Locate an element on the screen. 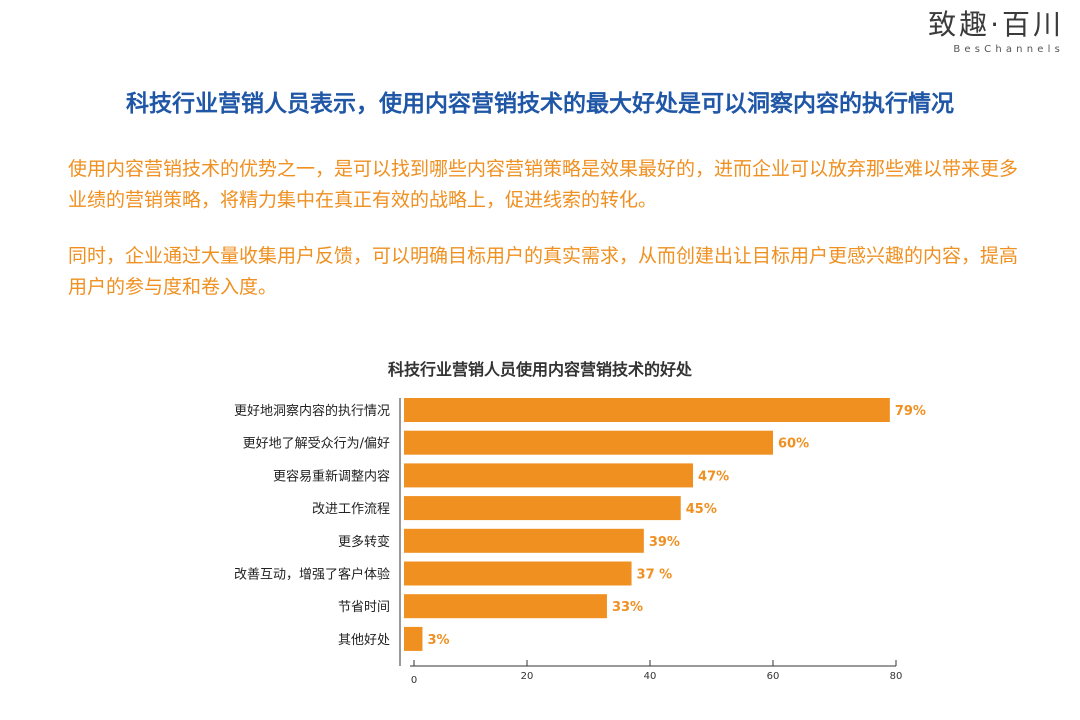  value-label: 39% is located at coordinates (664, 542).